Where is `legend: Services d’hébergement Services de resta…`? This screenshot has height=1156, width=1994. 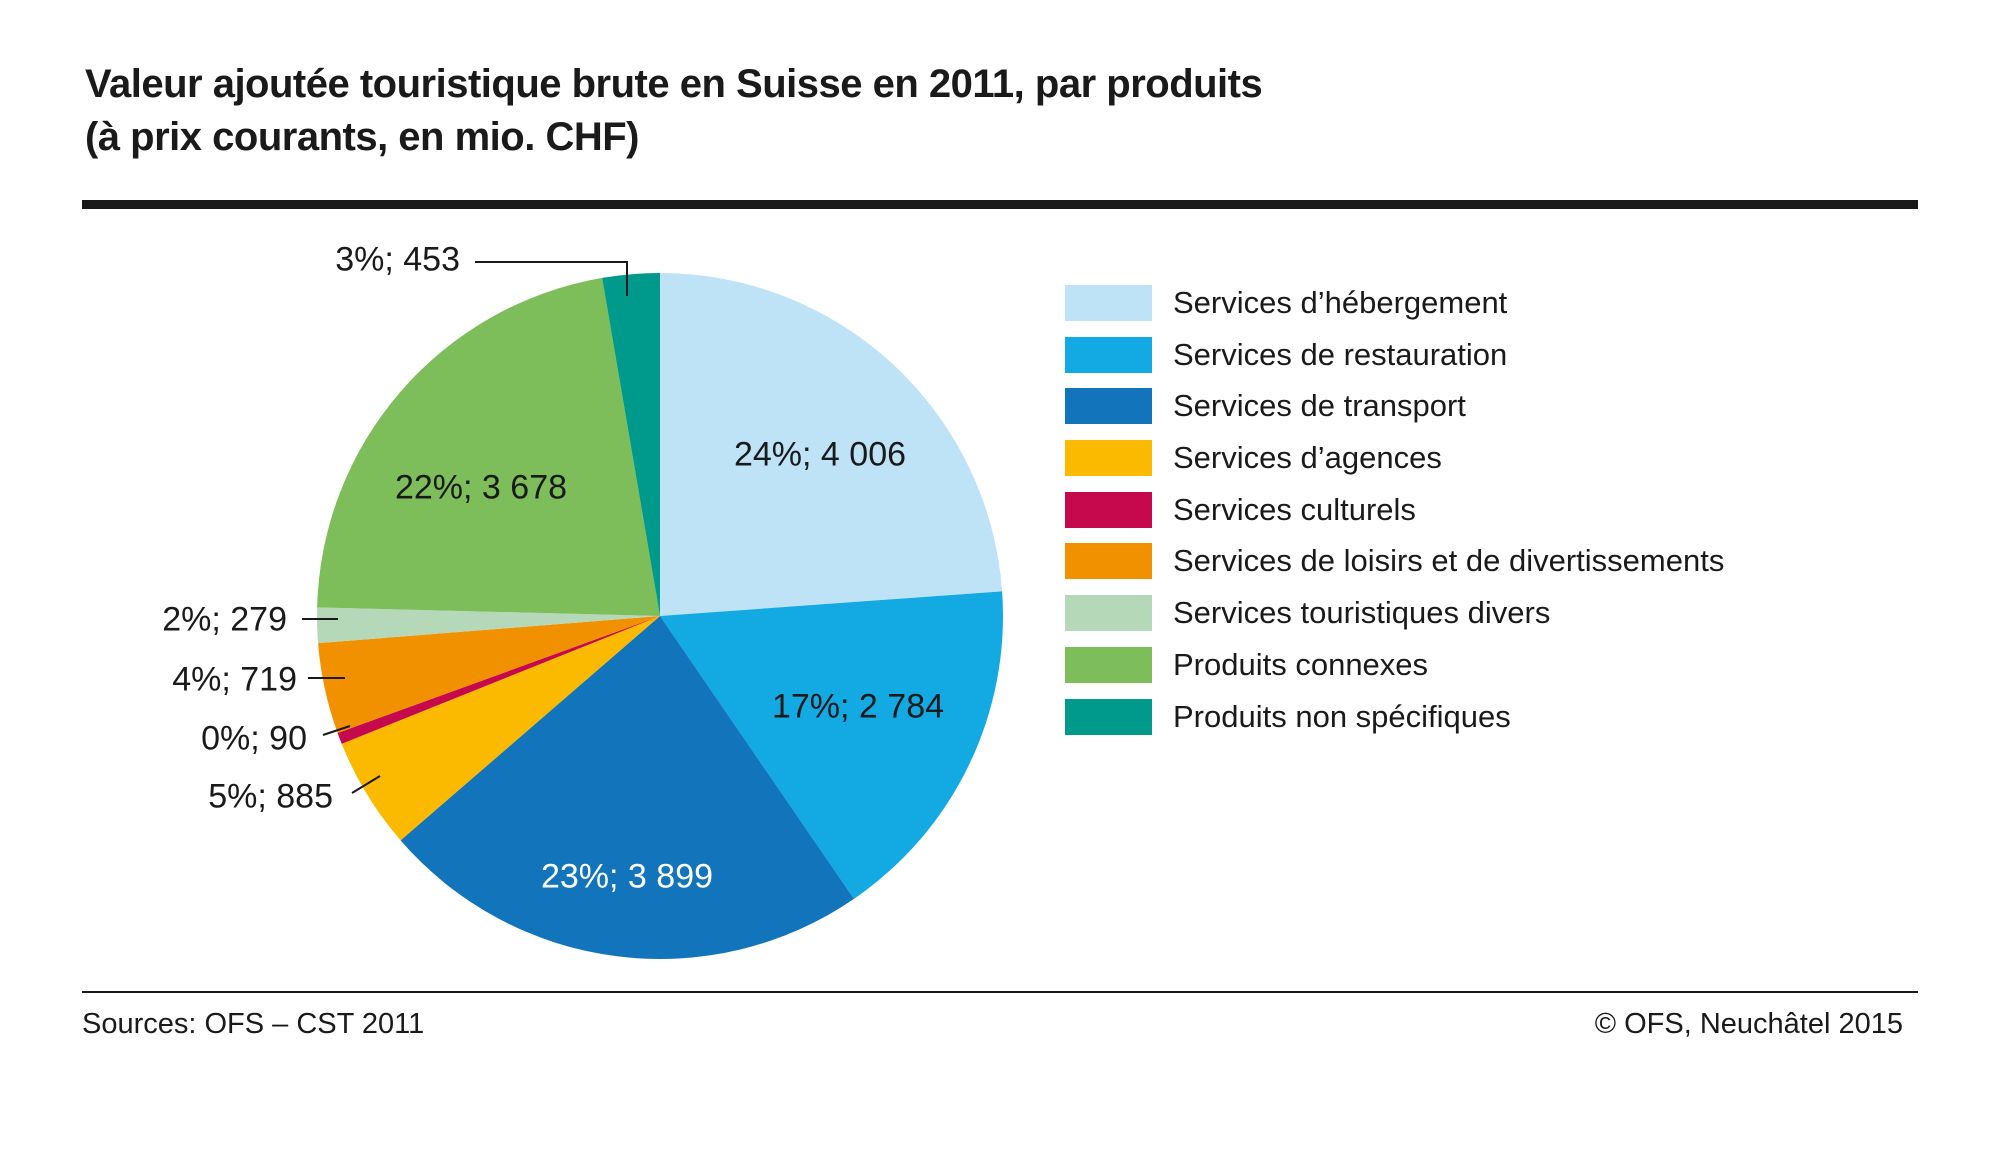 legend: Services d’hébergement Services de resta… is located at coordinates (1394, 510).